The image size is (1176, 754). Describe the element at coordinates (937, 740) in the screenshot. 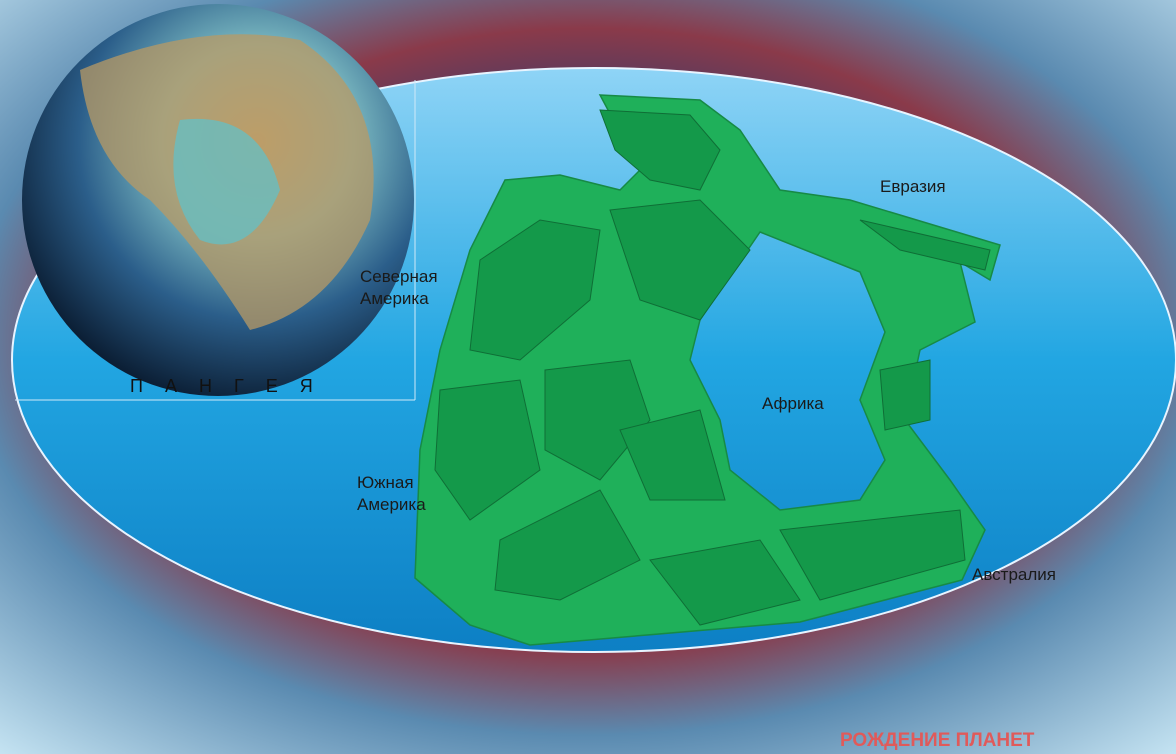

I see `footer: РОЖДЕНИЕ ПЛАНЕТ` at that location.